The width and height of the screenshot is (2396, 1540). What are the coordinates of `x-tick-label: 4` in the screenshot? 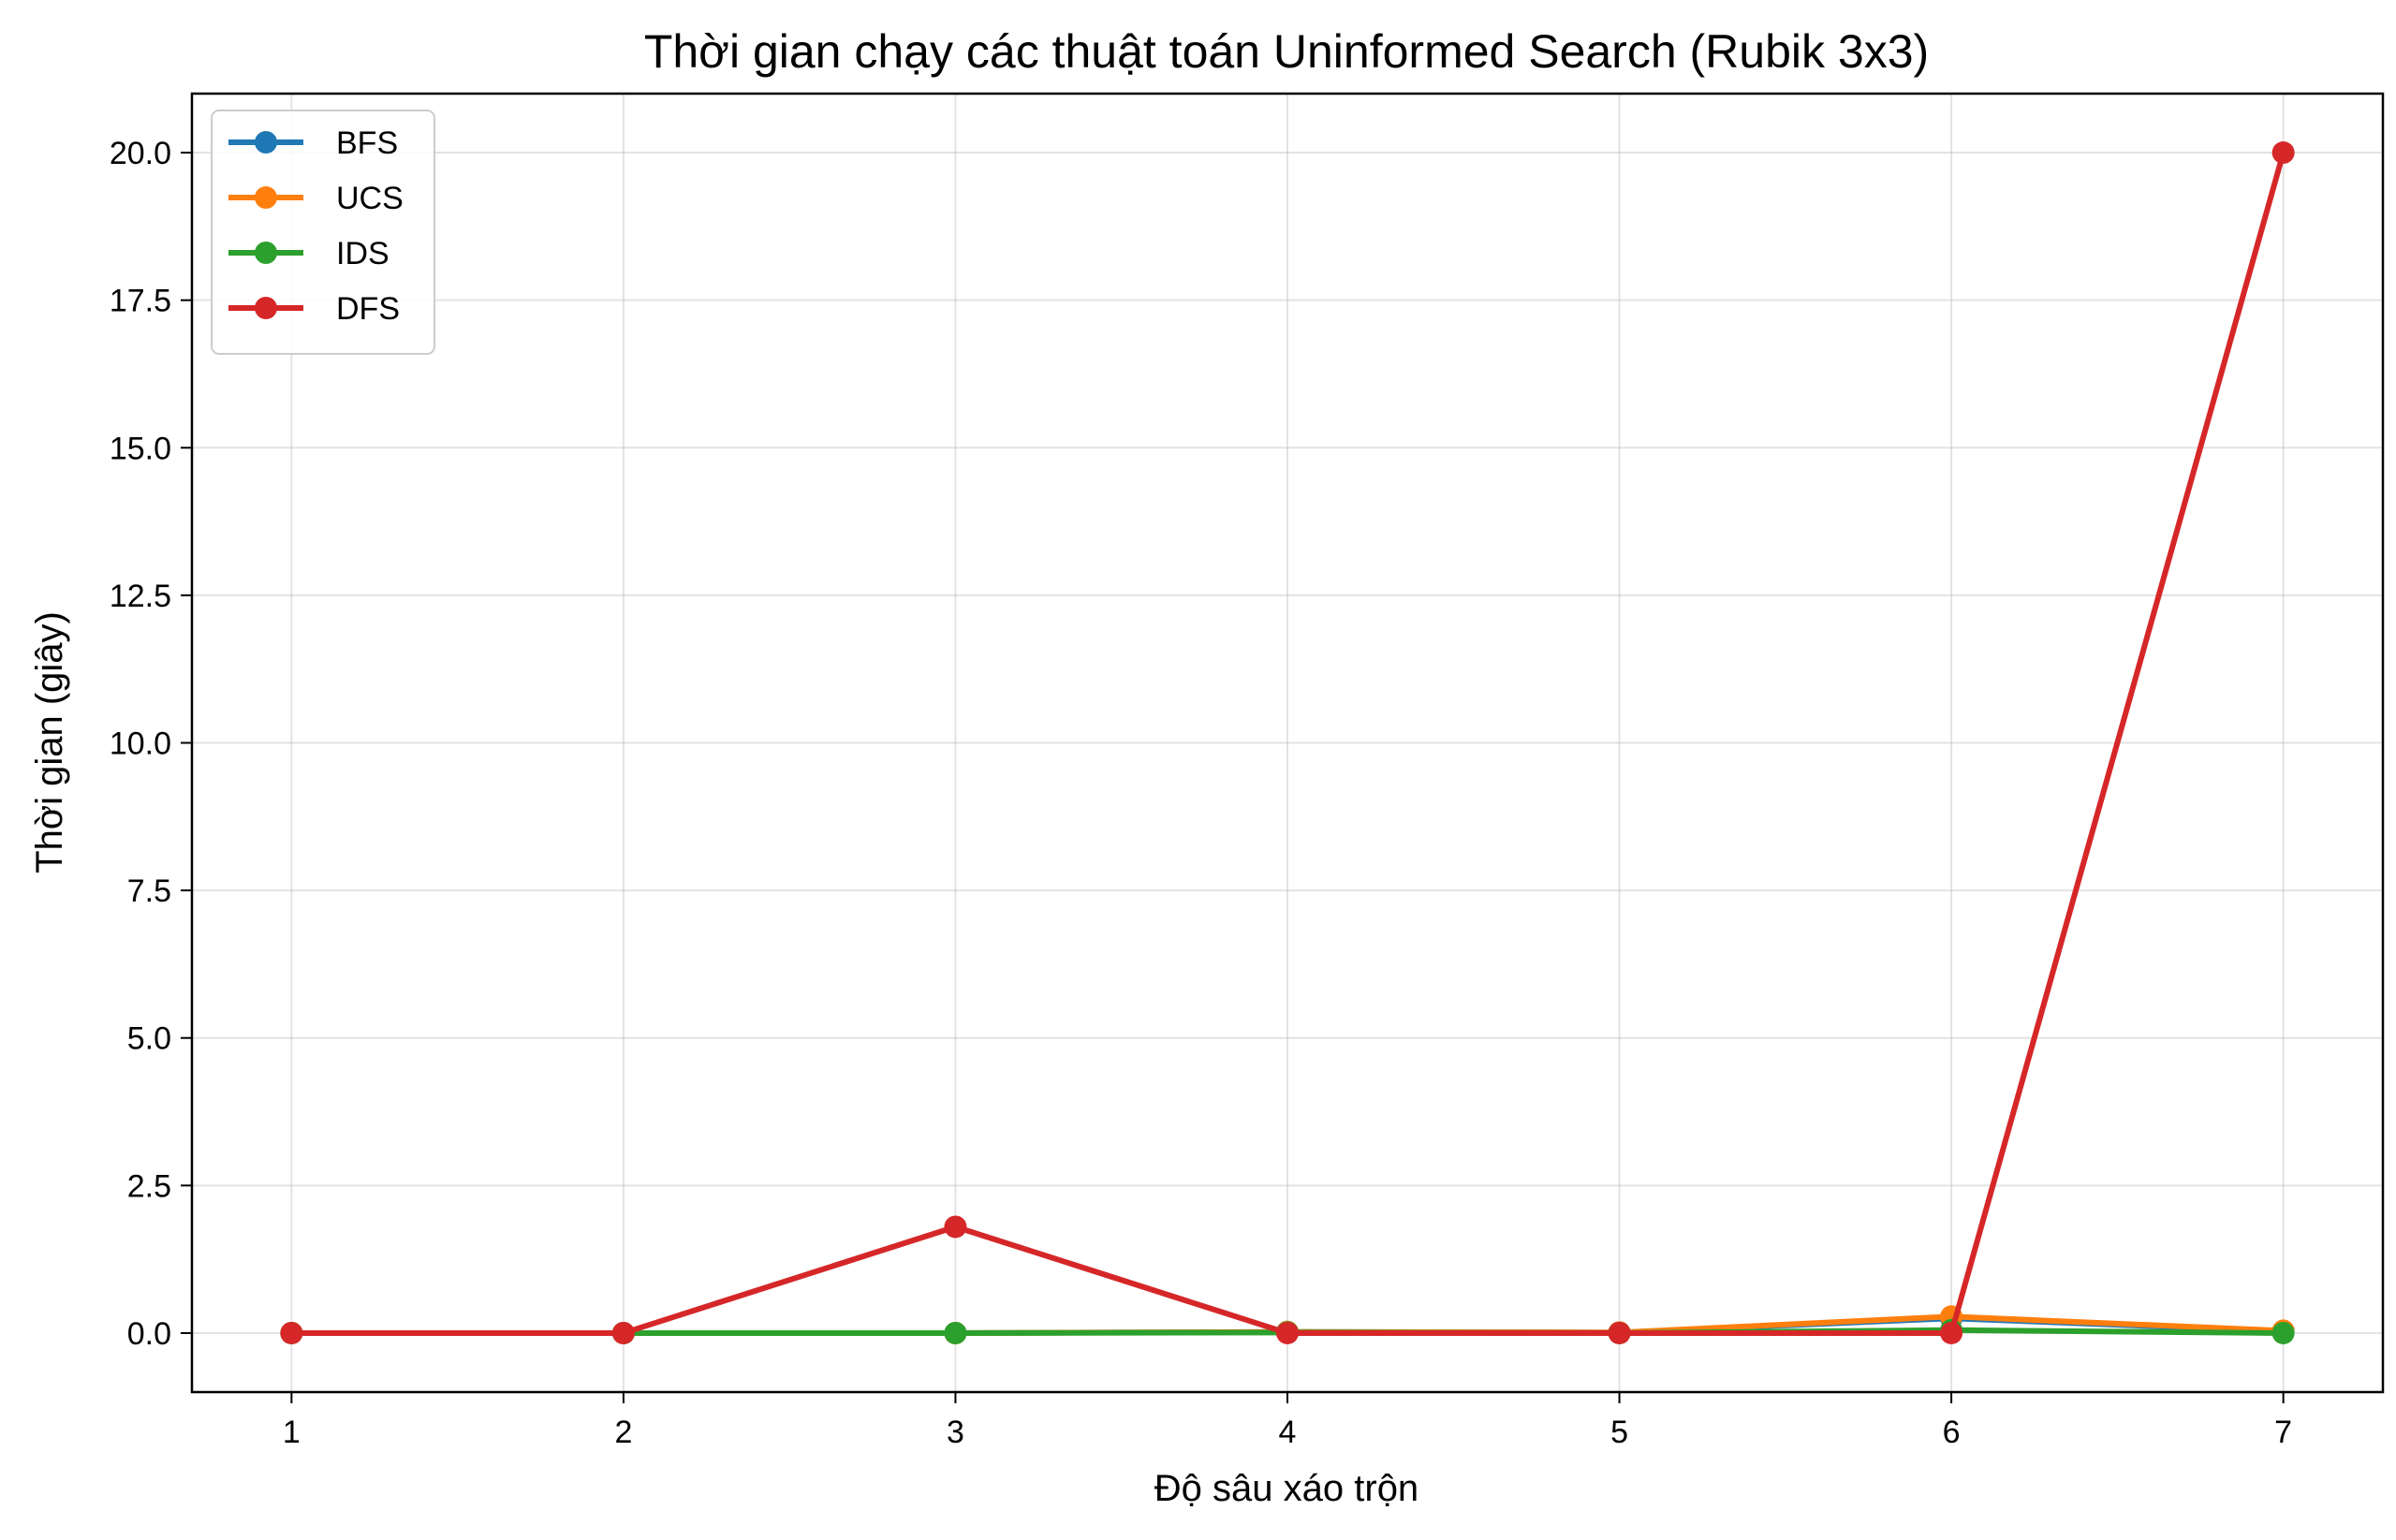 It's located at (1288, 1432).